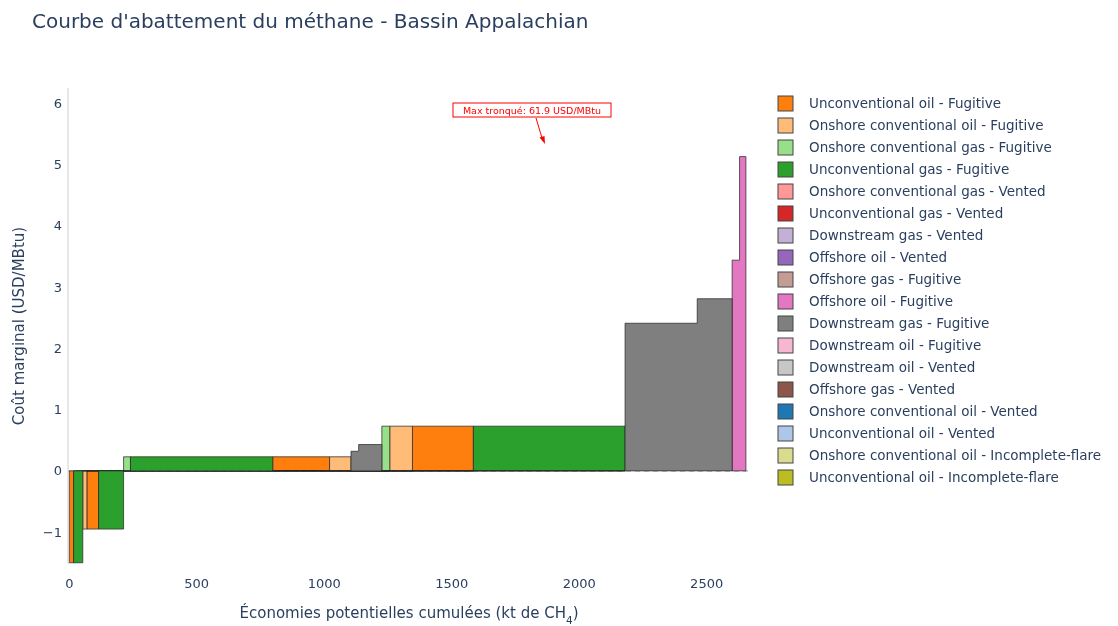 This screenshot has width=1118, height=626. I want to click on legend-label: Unconventional oil - Vented, so click(902, 433).